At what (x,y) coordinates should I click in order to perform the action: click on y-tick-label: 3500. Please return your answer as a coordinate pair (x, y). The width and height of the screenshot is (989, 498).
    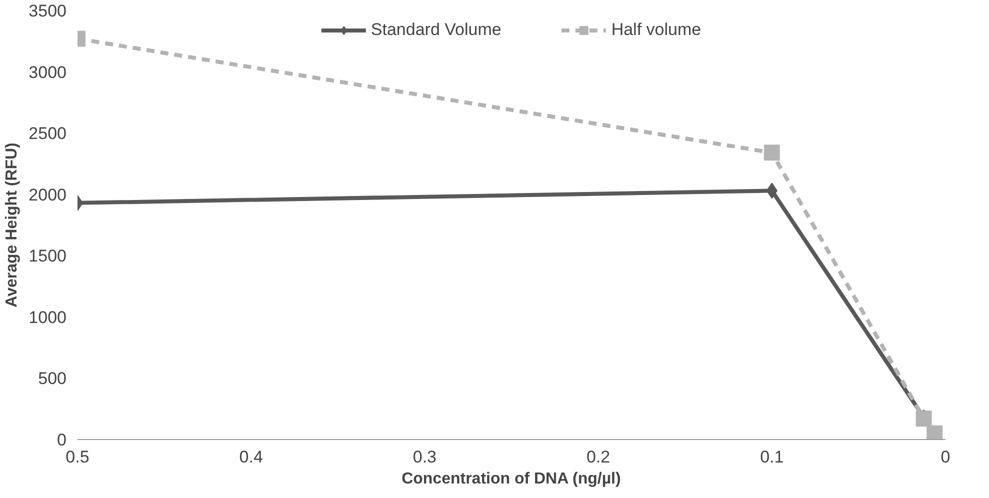
    Looking at the image, I should click on (47, 11).